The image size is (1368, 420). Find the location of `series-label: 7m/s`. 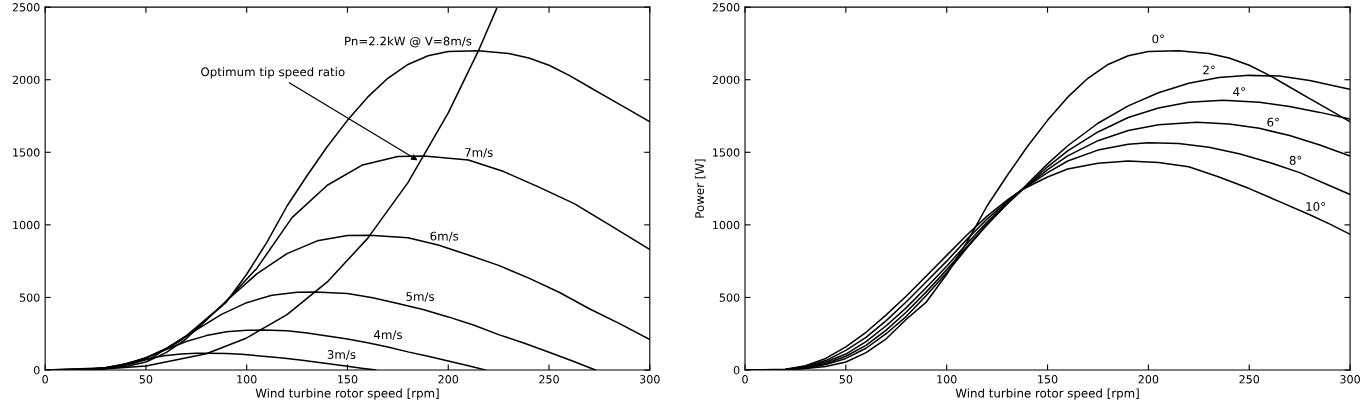

series-label: 7m/s is located at coordinates (479, 153).